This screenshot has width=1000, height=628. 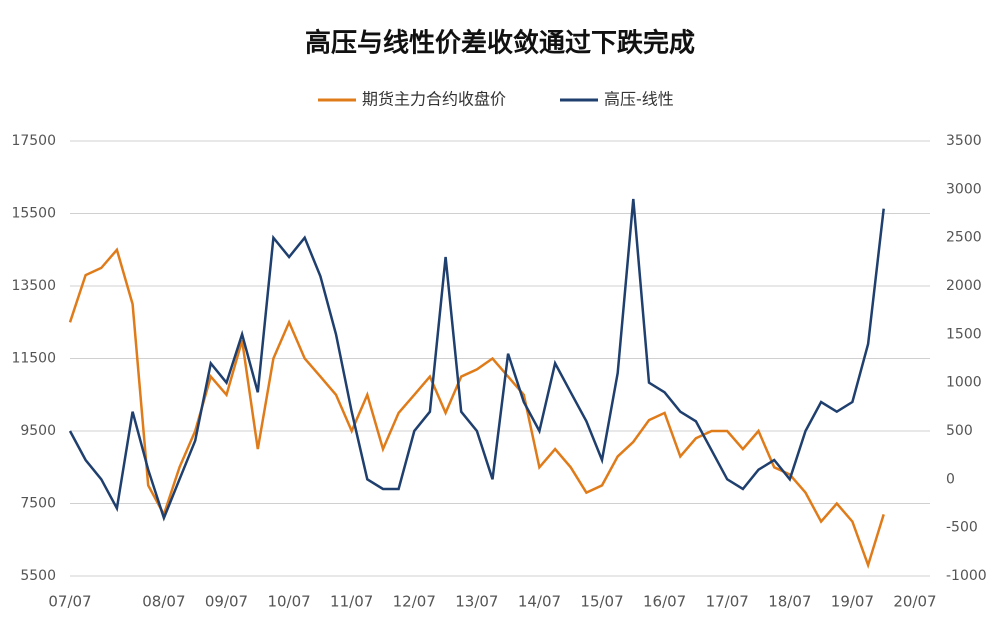 I want to click on x-tick-label: 16/07, so click(x=664, y=602).